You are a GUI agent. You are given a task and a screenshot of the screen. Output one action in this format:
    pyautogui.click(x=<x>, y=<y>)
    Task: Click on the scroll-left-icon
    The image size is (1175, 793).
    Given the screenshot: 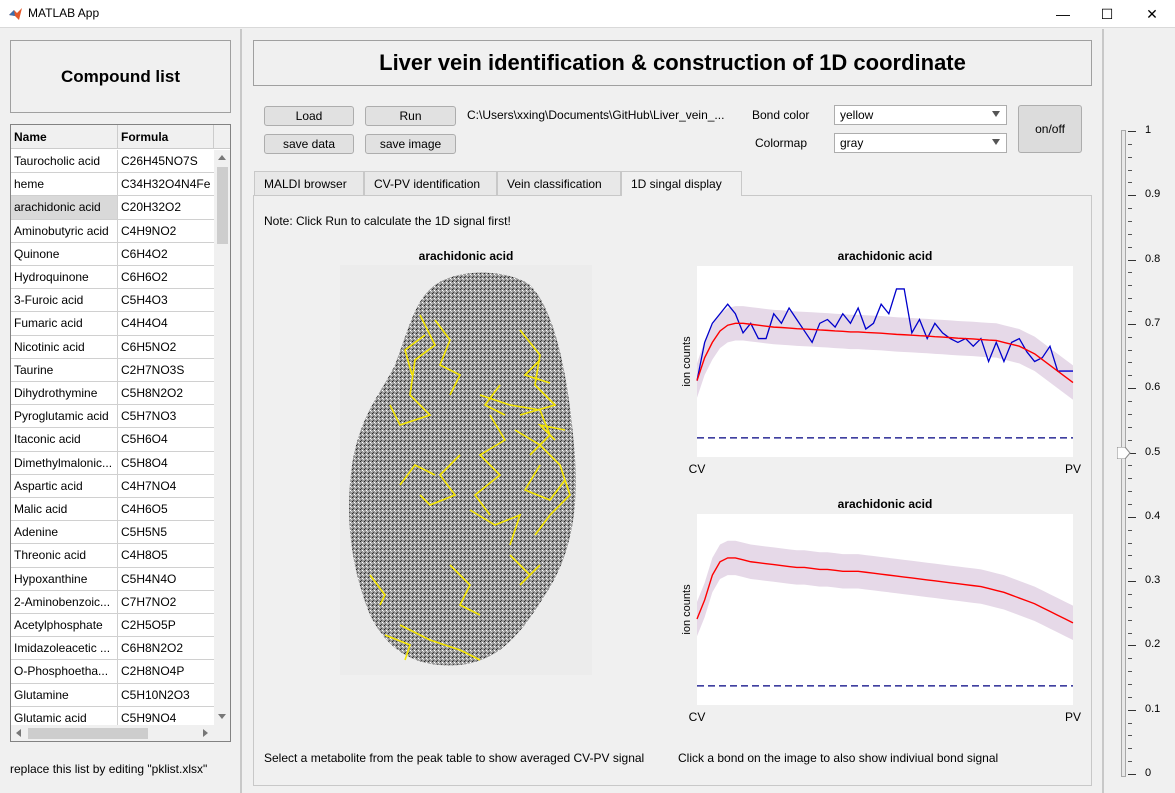 What is the action you would take?
    pyautogui.click(x=18, y=733)
    